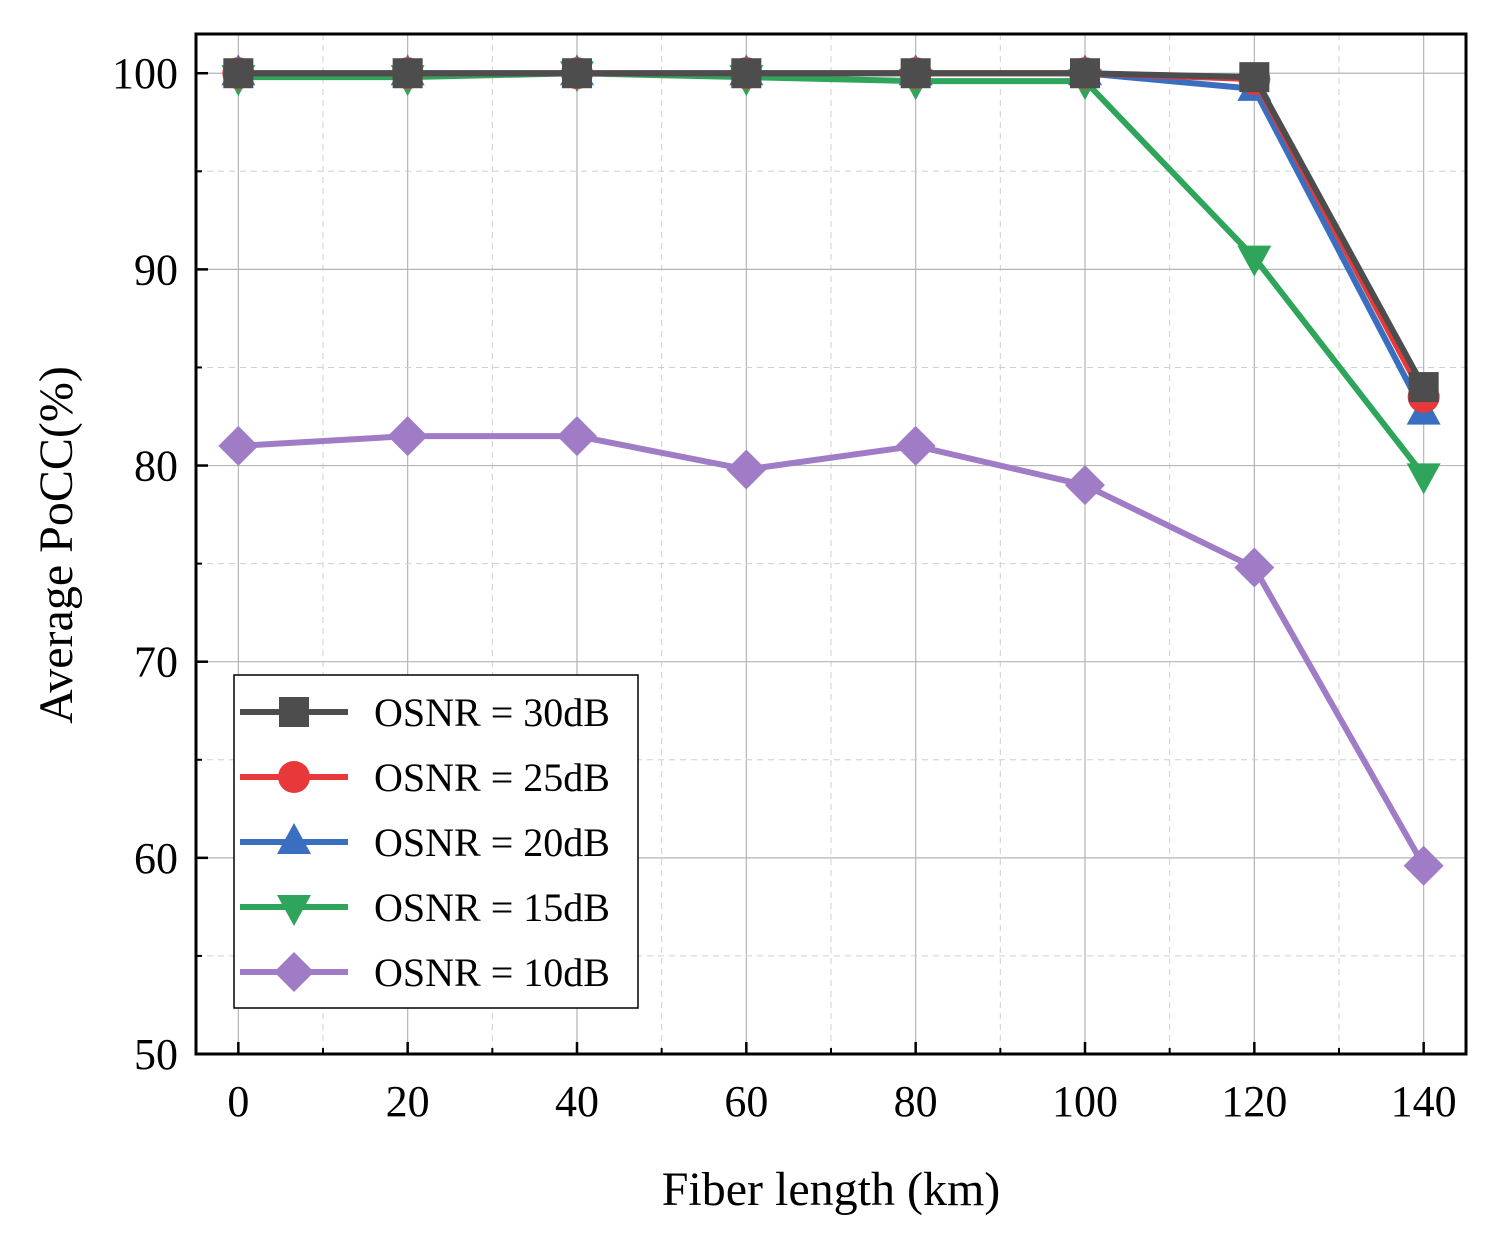 The image size is (1498, 1250). I want to click on x-tick-label: 20, so click(408, 1101).